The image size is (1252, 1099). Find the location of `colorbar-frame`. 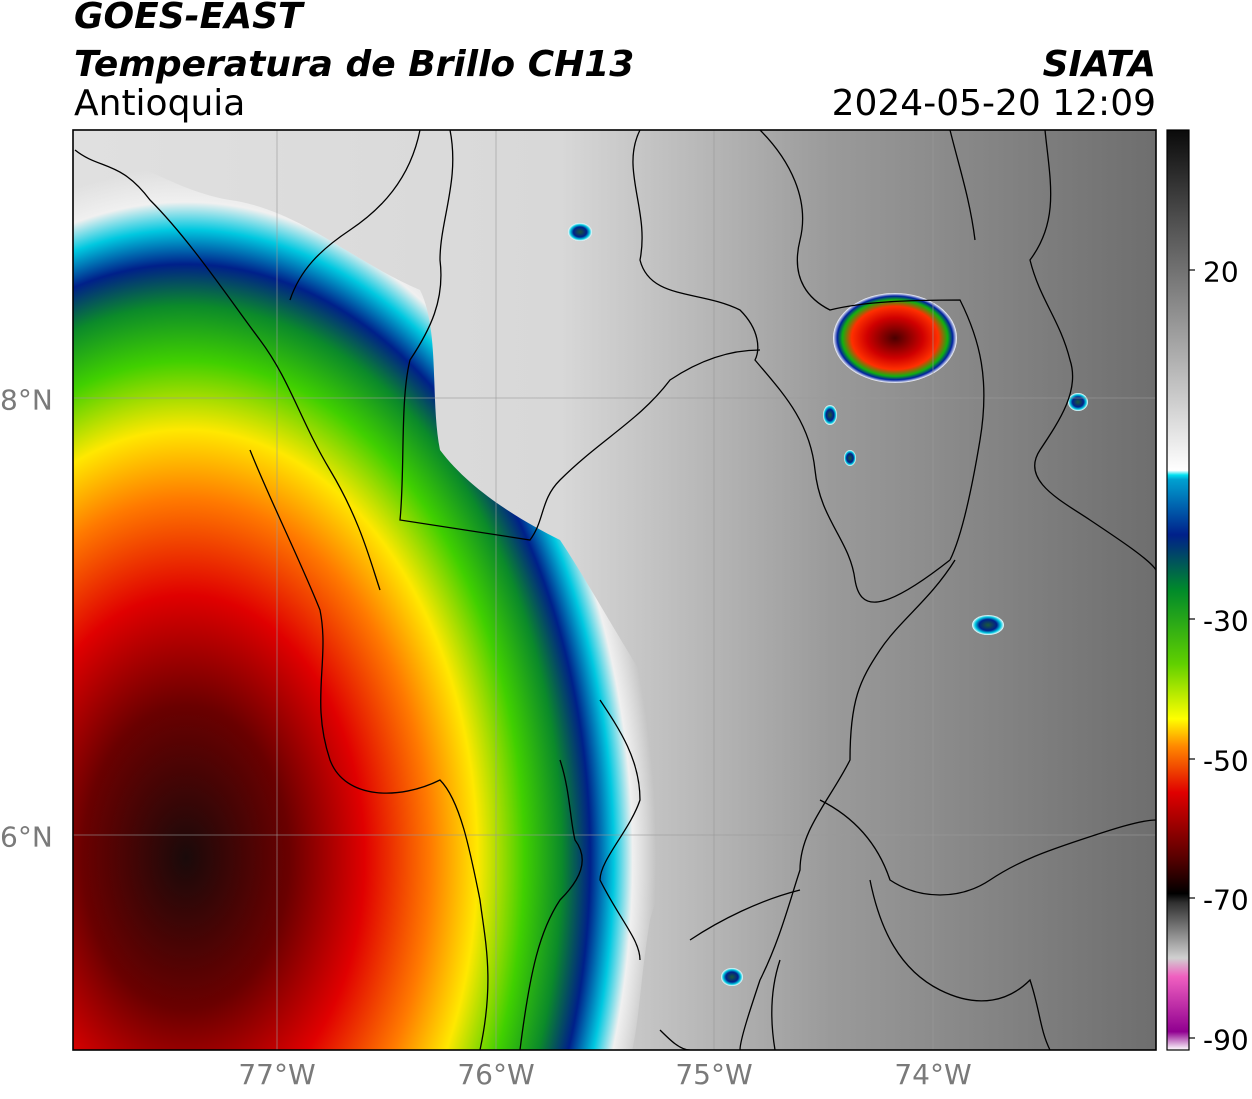

colorbar-frame is located at coordinates (1178, 590).